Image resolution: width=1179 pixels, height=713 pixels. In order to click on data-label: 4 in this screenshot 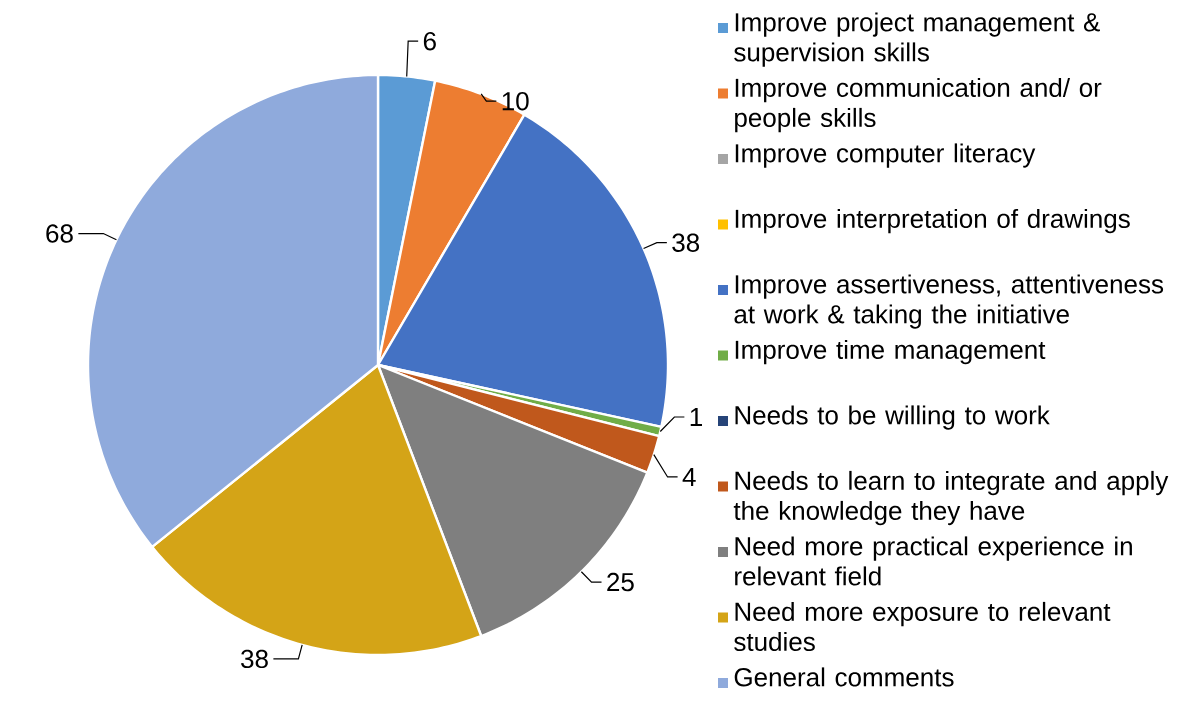, I will do `click(689, 477)`.